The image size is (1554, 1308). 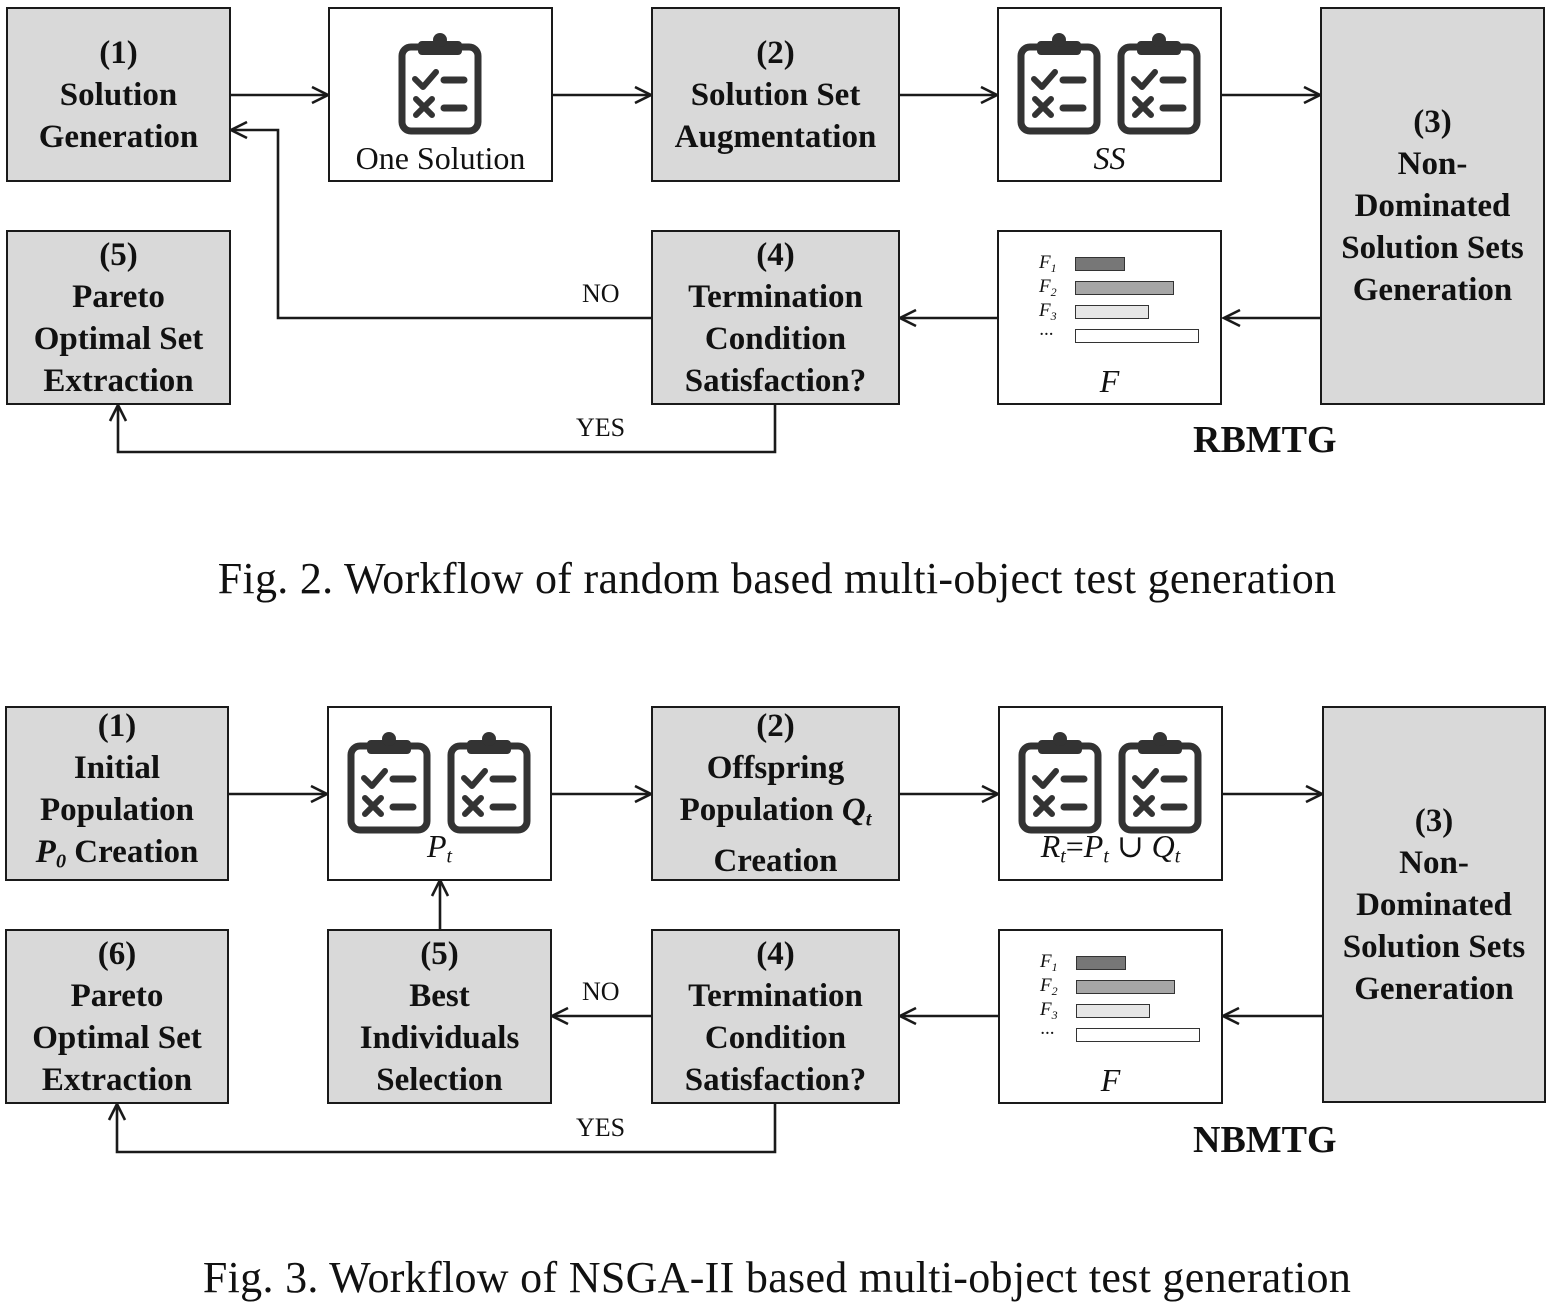 I want to click on f-label: F, so click(x=1110, y=1080).